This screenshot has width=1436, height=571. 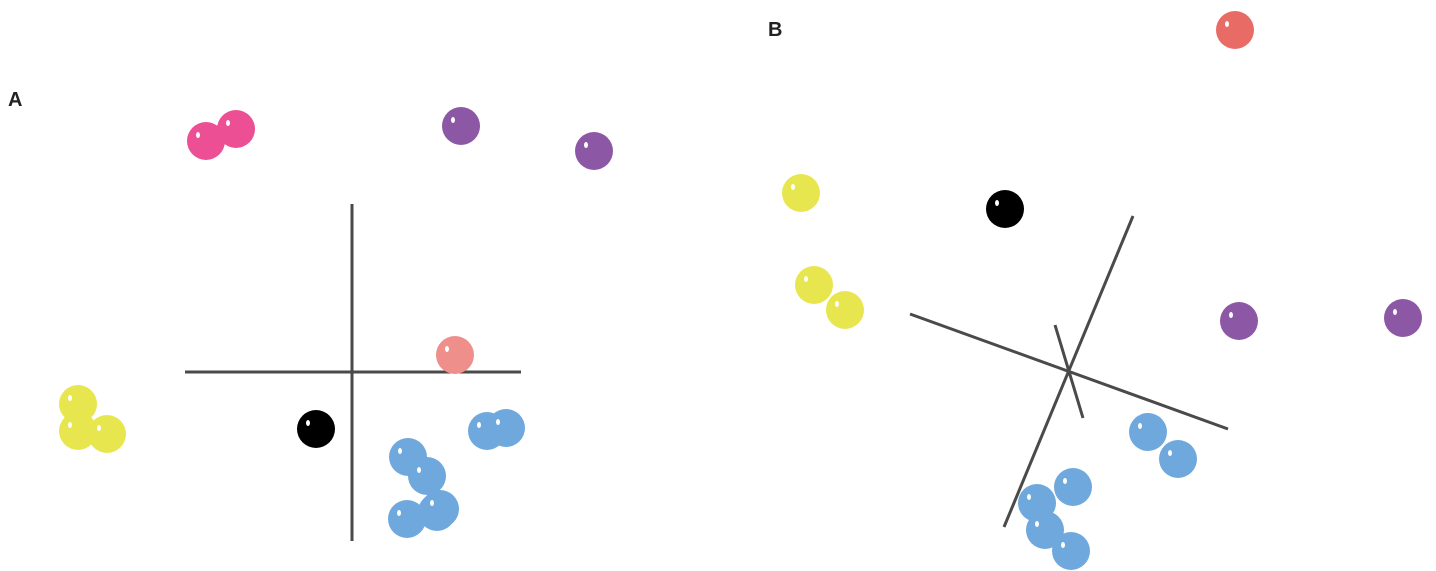 What do you see at coordinates (527, 138) in the screenshot?
I see `panel-a-purple-dots` at bounding box center [527, 138].